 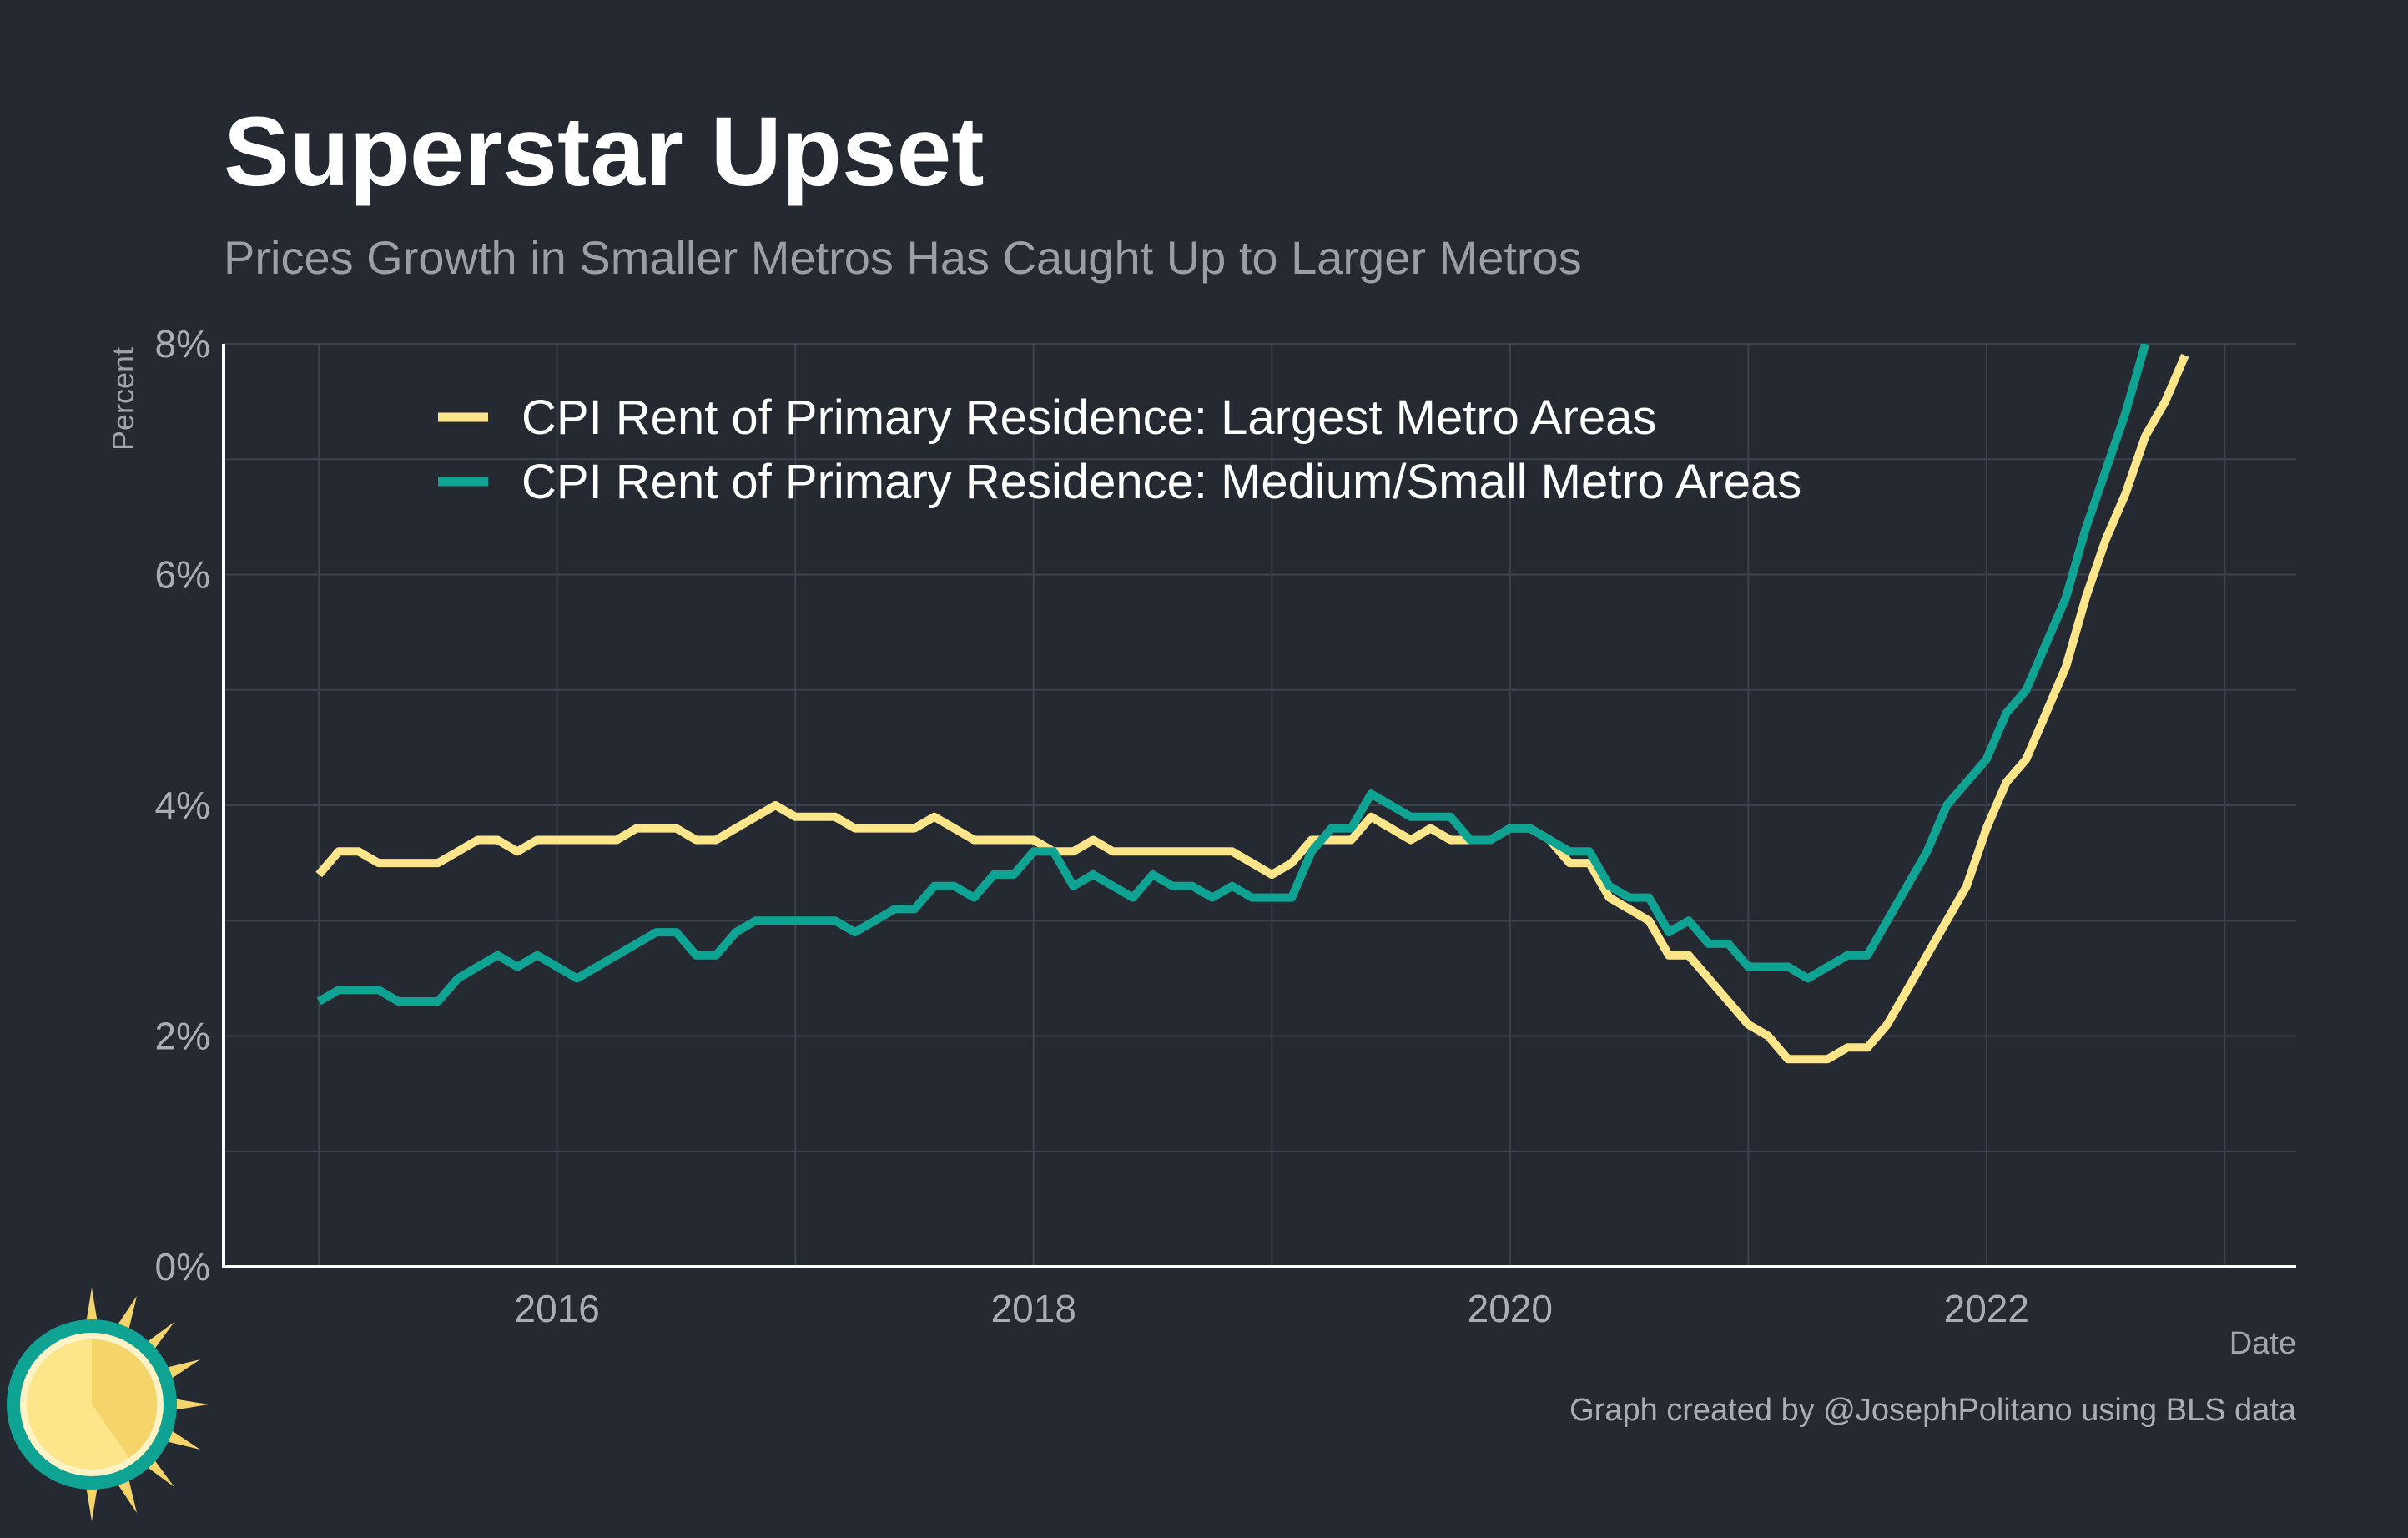 What do you see at coordinates (182, 575) in the screenshot?
I see `y-tick-label: 6%` at bounding box center [182, 575].